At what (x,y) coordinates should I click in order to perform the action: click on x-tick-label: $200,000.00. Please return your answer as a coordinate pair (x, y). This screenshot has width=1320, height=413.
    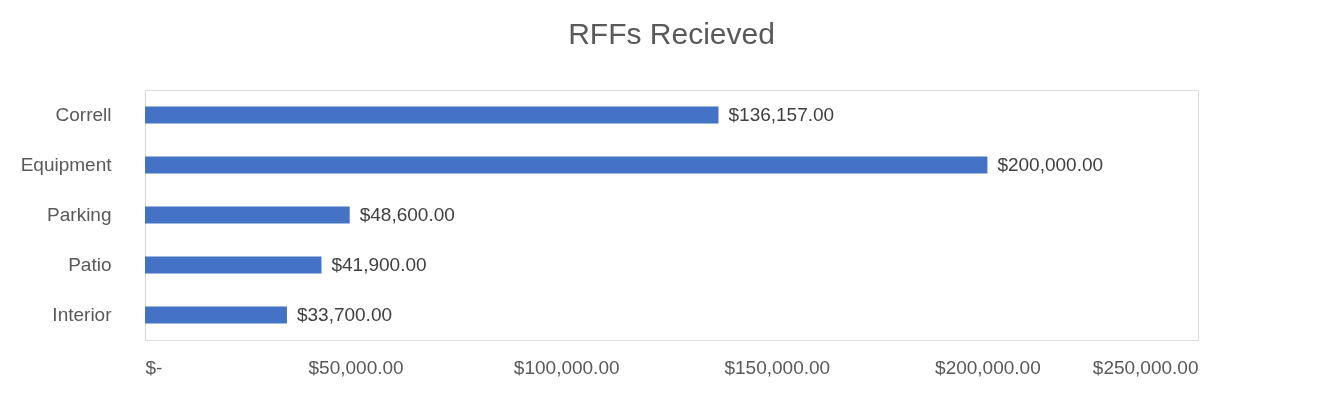
    Looking at the image, I should click on (988, 367).